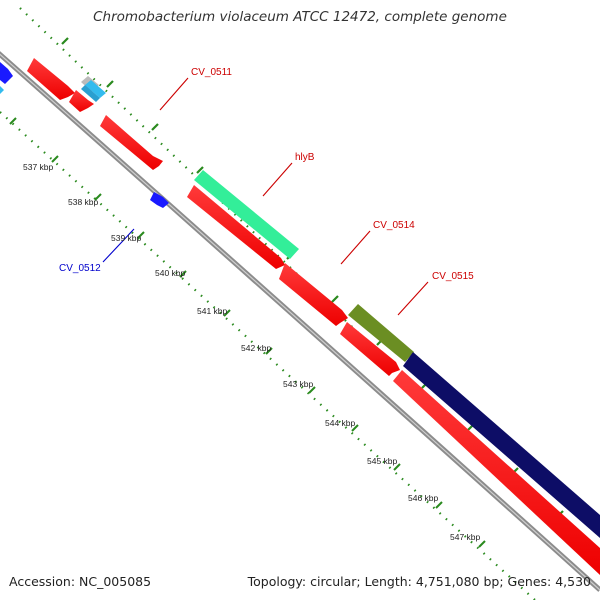 This screenshot has width=600, height=600. What do you see at coordinates (313, 294) in the screenshot?
I see `gene-cv0514` at bounding box center [313, 294].